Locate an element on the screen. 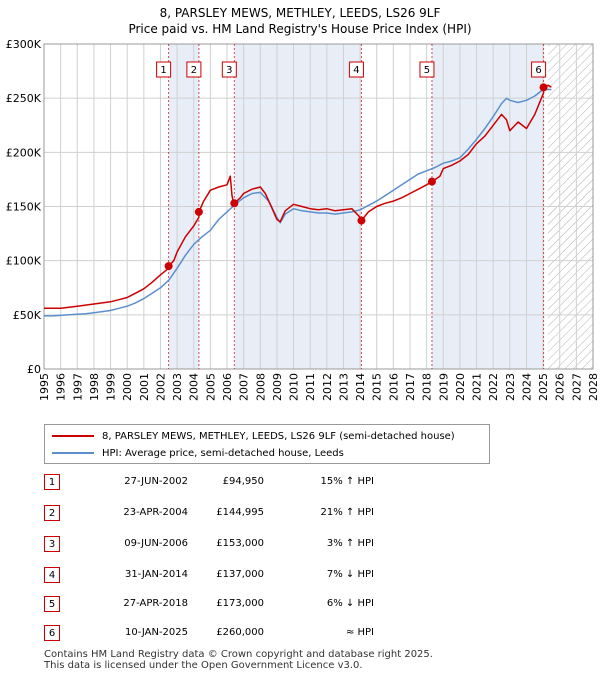  y-tick-label: £250K is located at coordinates (24, 98).